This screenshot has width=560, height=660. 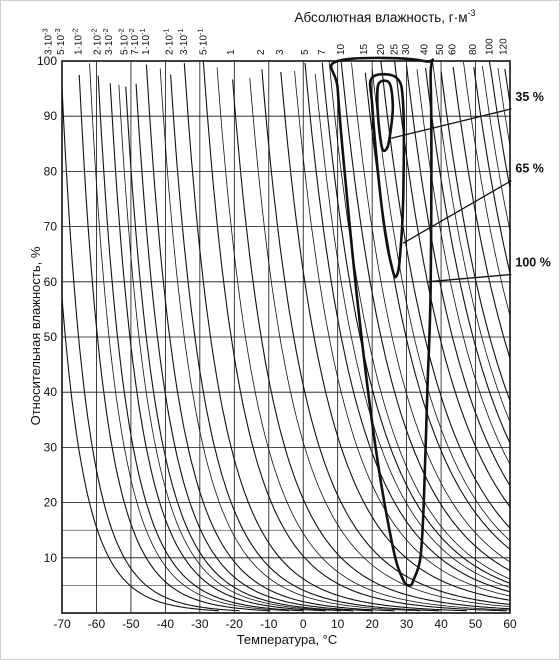 What do you see at coordinates (441, 624) in the screenshot?
I see `x-tick-label: 40` at bounding box center [441, 624].